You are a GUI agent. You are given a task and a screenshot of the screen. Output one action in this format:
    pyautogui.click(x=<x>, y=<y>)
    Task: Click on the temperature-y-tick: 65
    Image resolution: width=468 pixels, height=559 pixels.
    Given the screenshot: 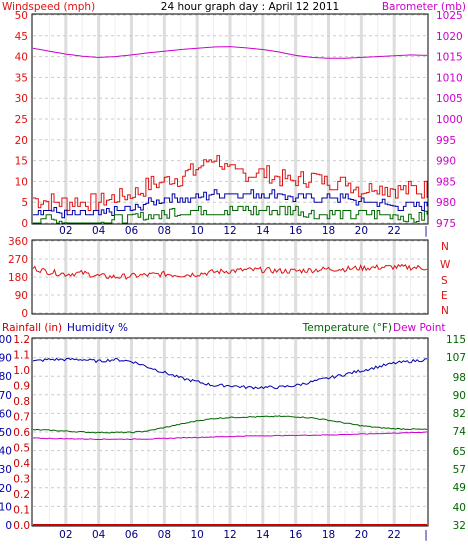 What is the action you would take?
    pyautogui.click(x=459, y=452)
    